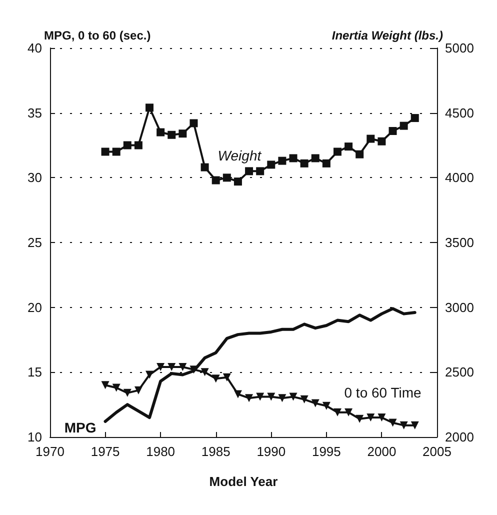  What do you see at coordinates (437, 451) in the screenshot?
I see `x-tick-label: 2005` at bounding box center [437, 451].